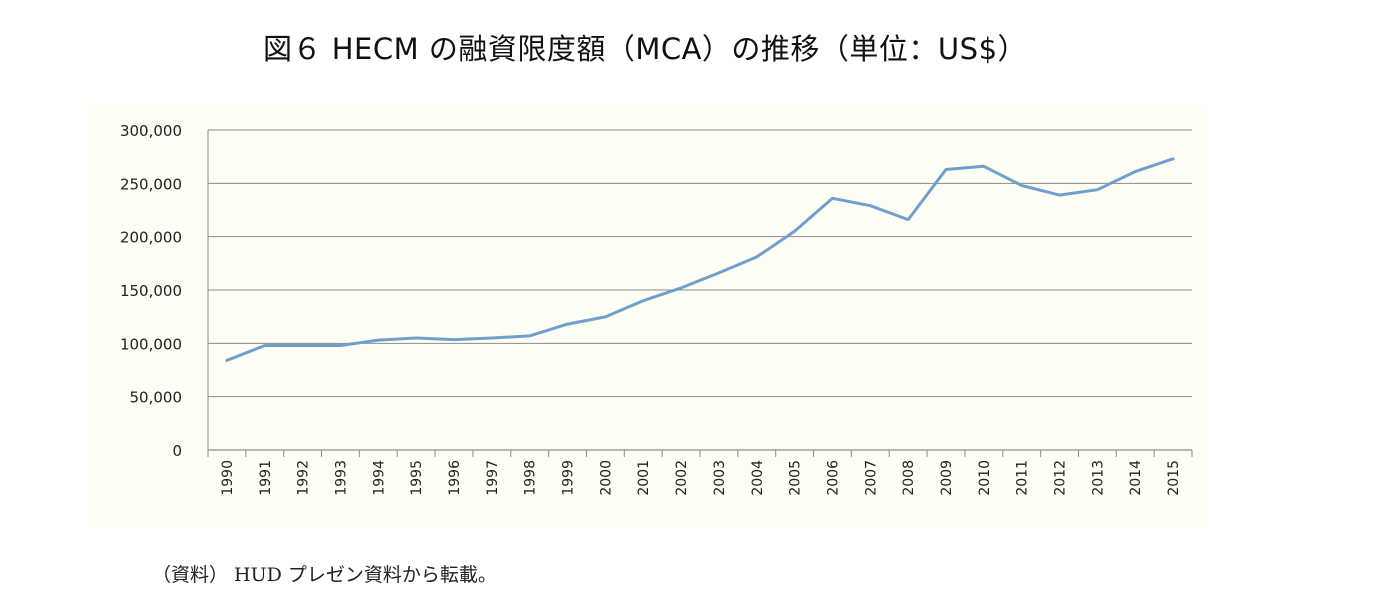  I want to click on x-tick-label: 2003, so click(720, 478).